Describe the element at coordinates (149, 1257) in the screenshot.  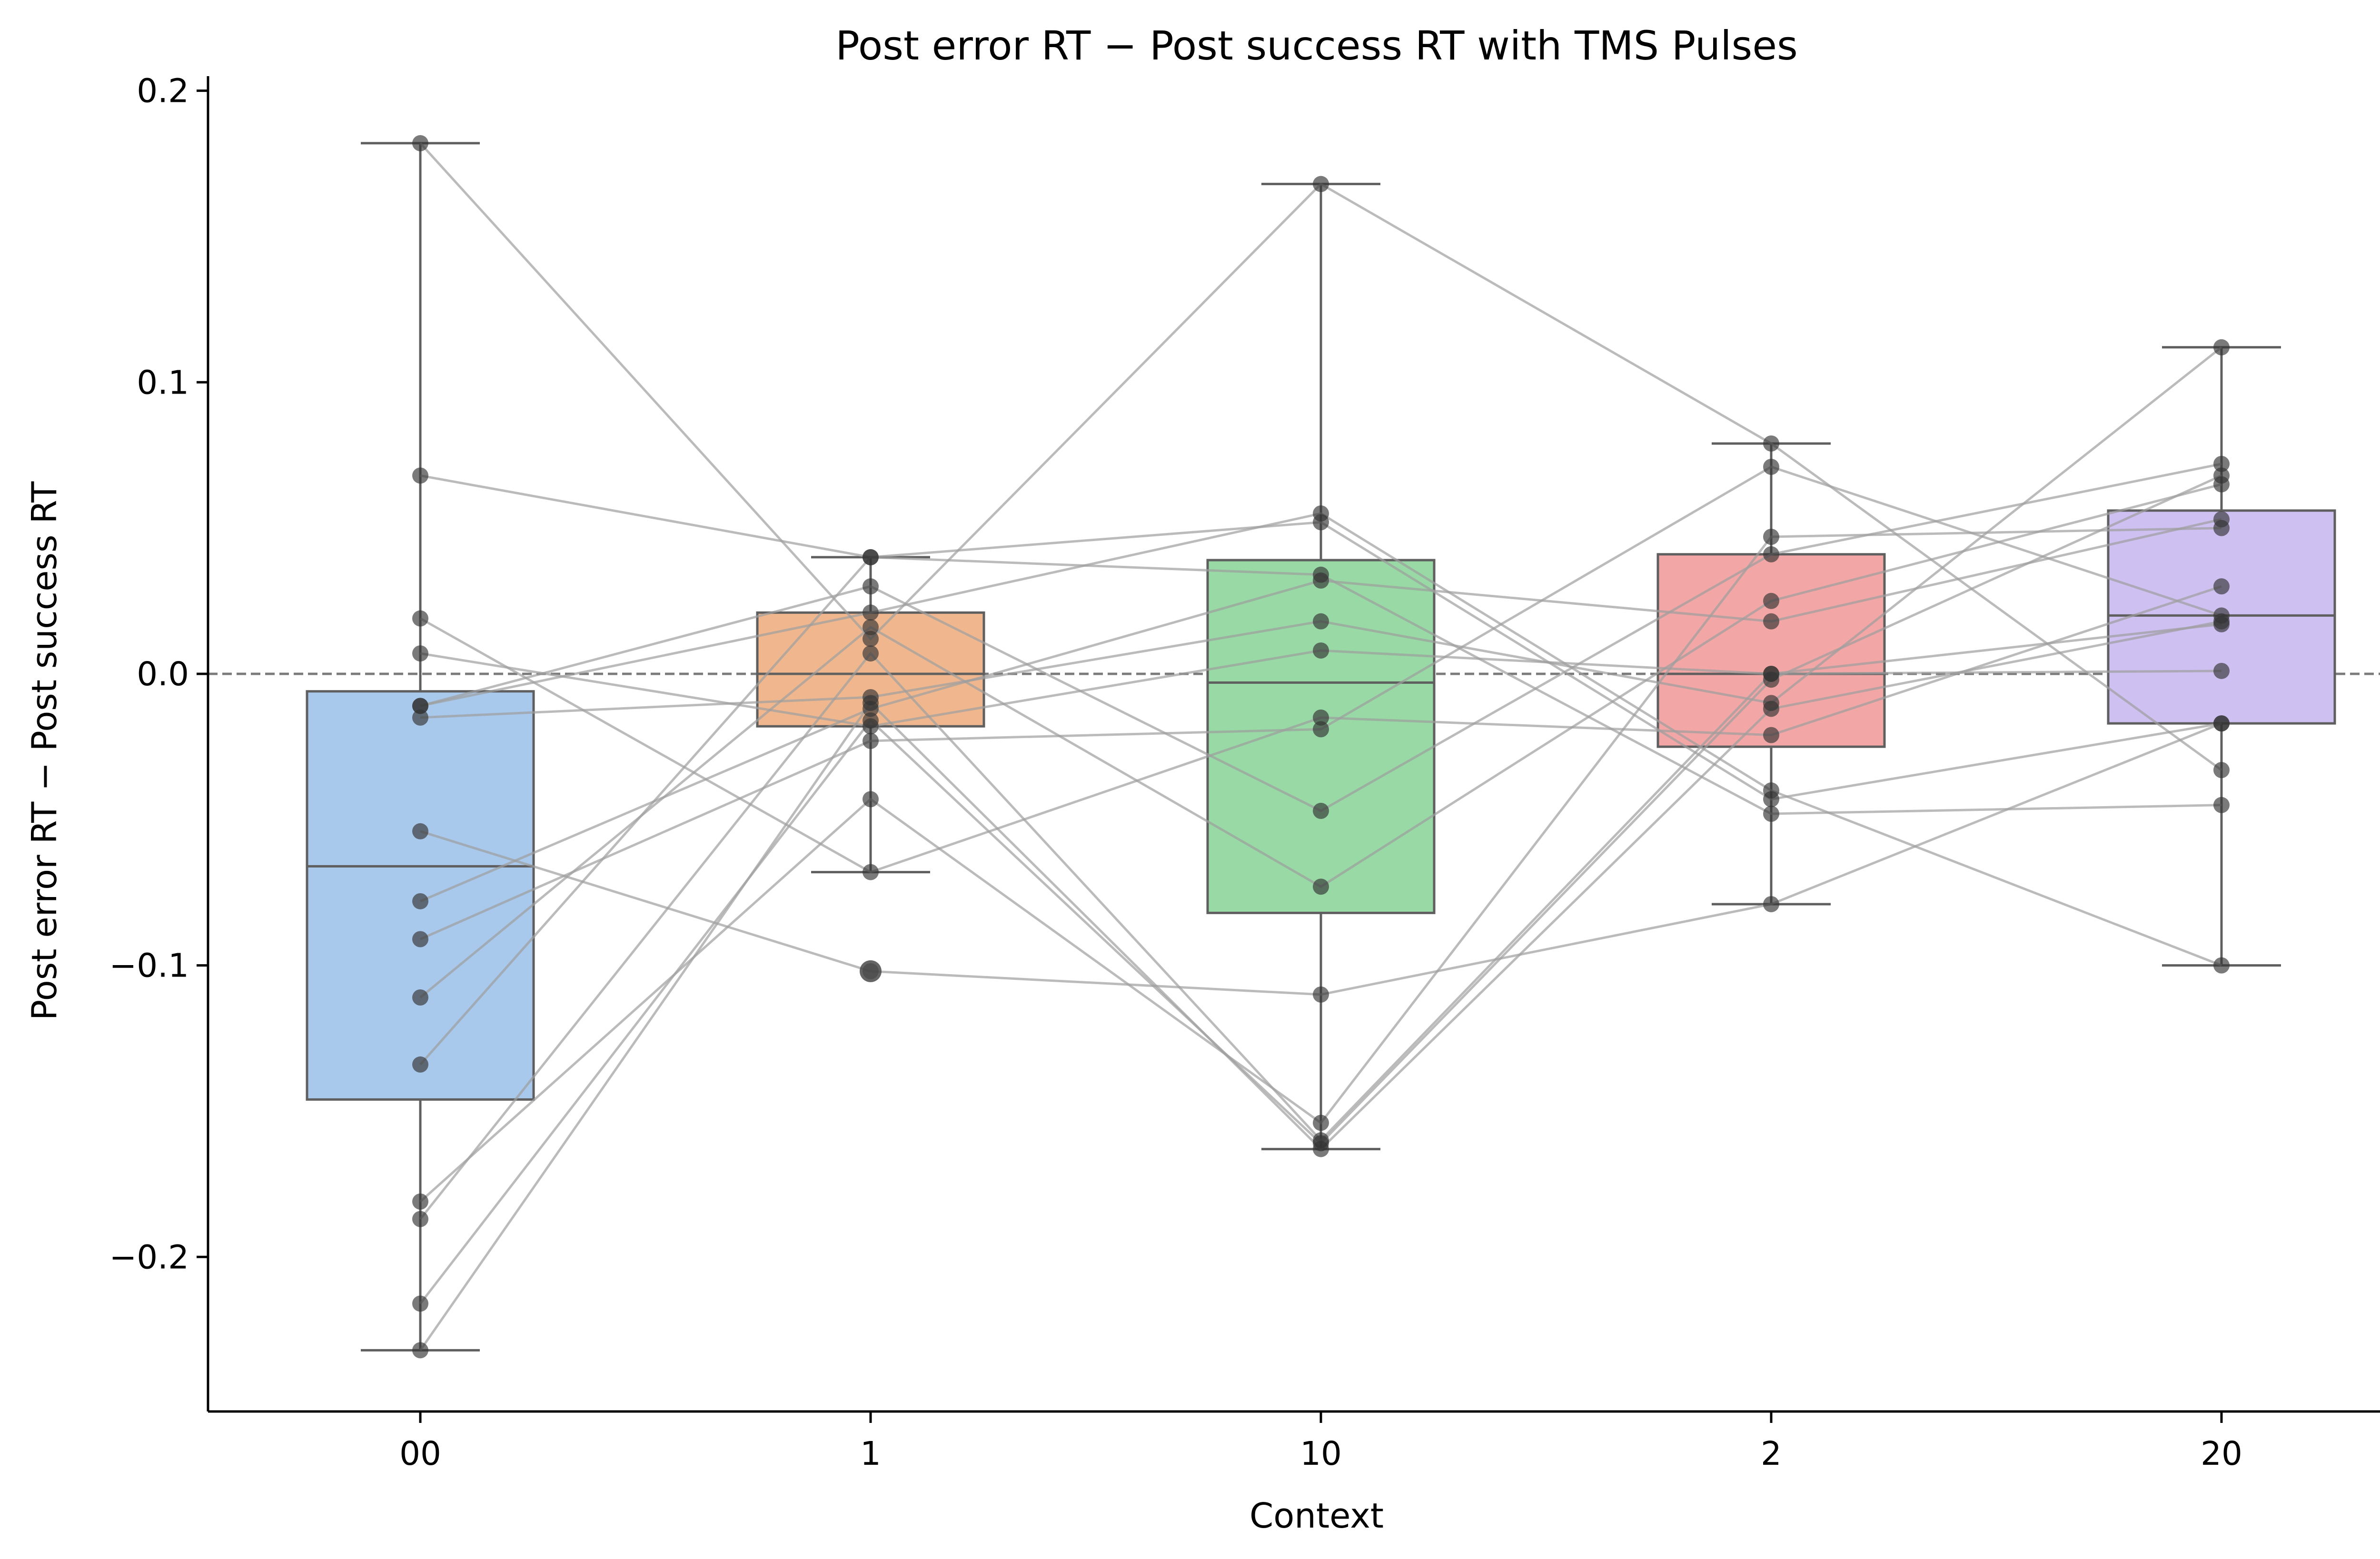
I see `y-tick-label: −0.2` at that location.